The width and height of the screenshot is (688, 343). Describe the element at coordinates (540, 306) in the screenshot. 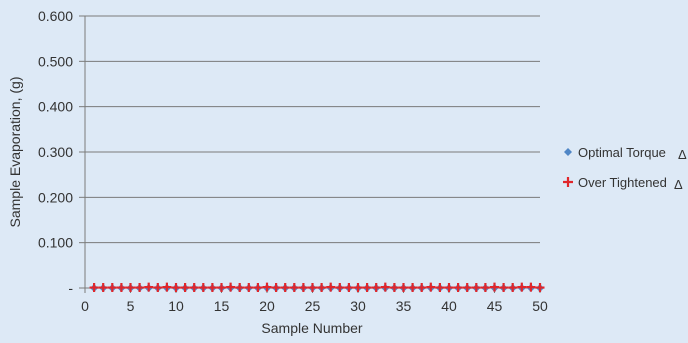

I see `x-tick-label: 50` at that location.